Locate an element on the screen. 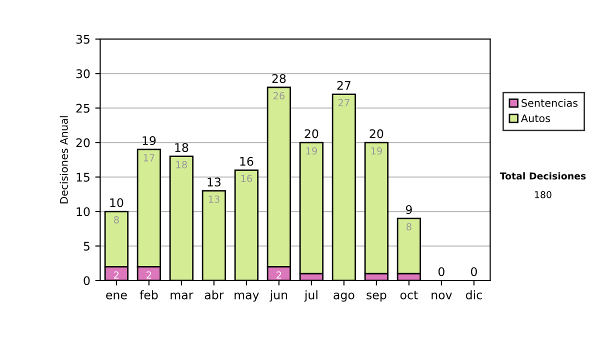  y-tick-label: 35 is located at coordinates (83, 39).